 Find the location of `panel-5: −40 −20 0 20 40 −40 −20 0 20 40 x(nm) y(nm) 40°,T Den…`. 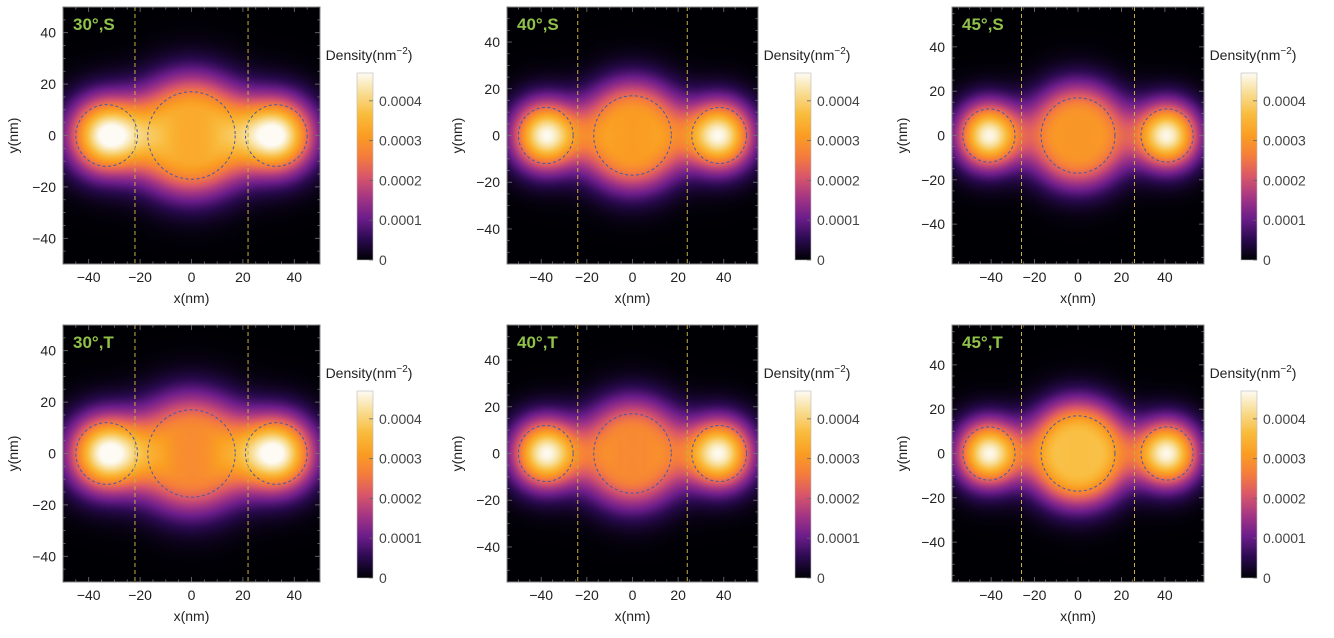

panel-5: −40 −20 0 20 40 −40 −20 0 20 40 x(nm) y(nm) 40°,T Den… is located at coordinates (654, 474).